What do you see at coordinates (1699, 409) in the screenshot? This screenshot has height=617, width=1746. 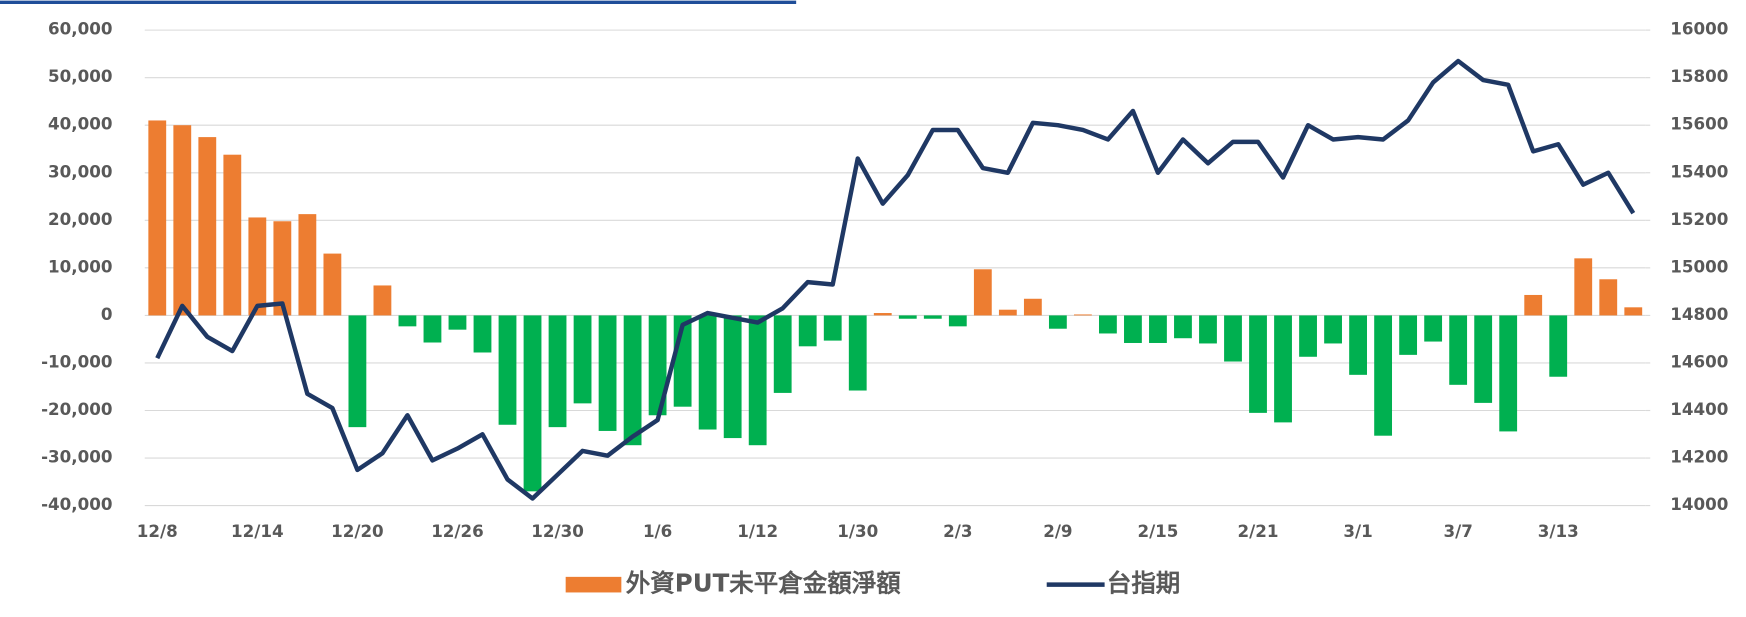 I see `y2-tick-label: 14400` at bounding box center [1699, 409].